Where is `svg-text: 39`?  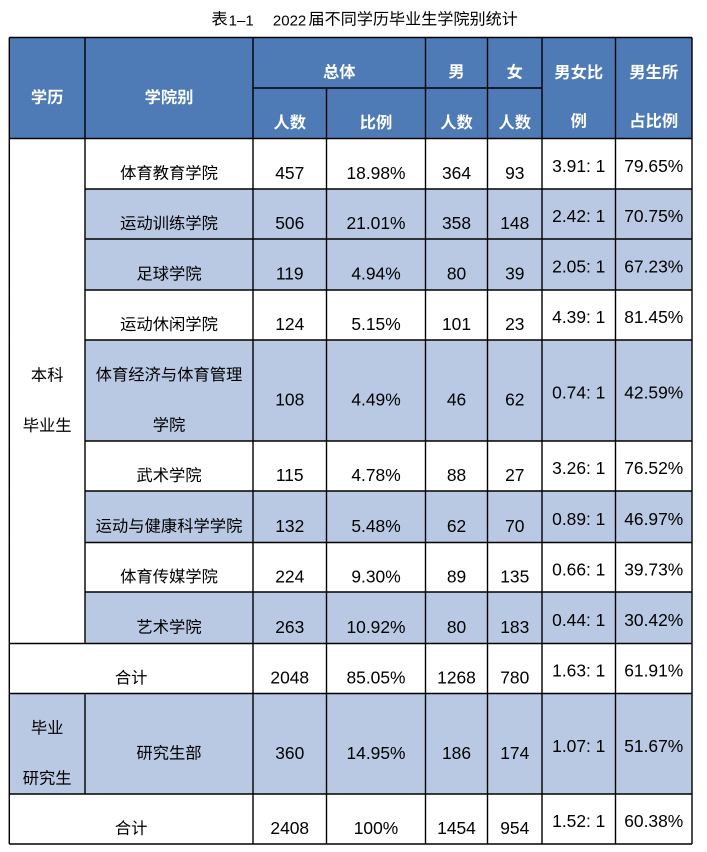
svg-text: 39 is located at coordinates (514, 274).